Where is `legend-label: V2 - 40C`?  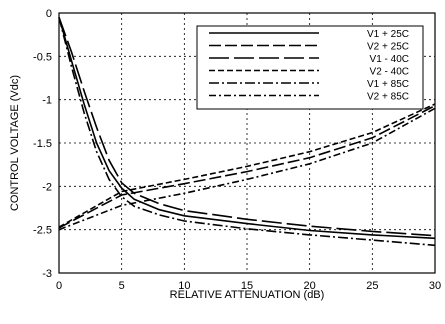
legend-label: V2 - 40C is located at coordinates (389, 72).